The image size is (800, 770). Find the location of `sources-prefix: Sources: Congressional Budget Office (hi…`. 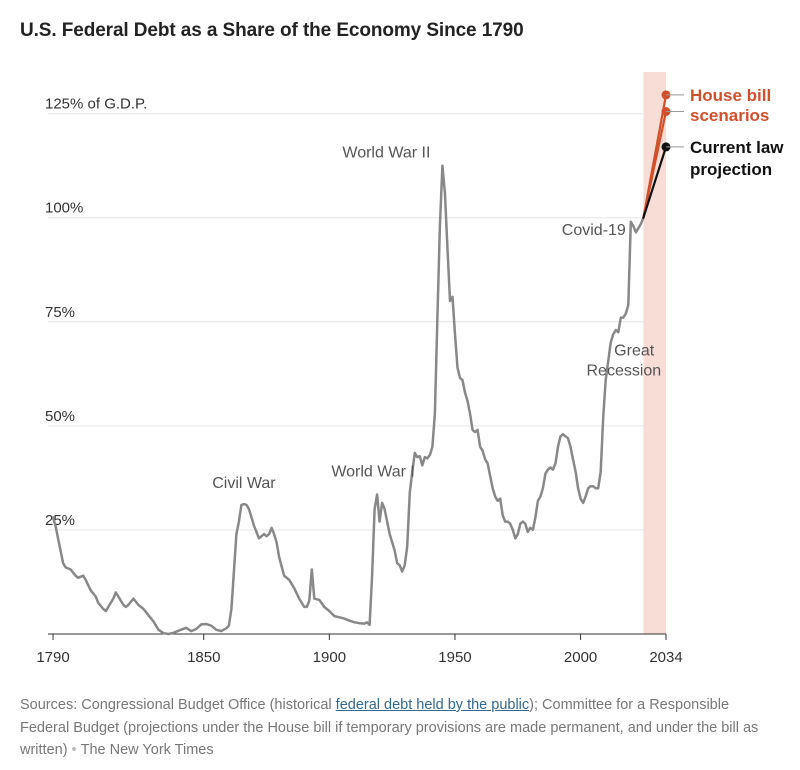

sources-prefix: Sources: Congressional Budget Office (hi… is located at coordinates (178, 705).